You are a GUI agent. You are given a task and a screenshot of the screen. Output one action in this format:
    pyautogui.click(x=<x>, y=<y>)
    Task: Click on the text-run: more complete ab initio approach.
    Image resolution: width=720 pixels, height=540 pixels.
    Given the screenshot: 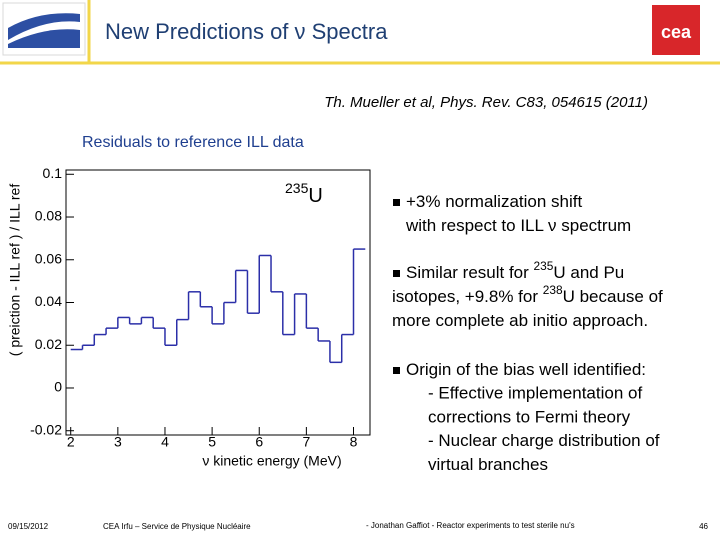 What is the action you would take?
    pyautogui.click(x=520, y=320)
    